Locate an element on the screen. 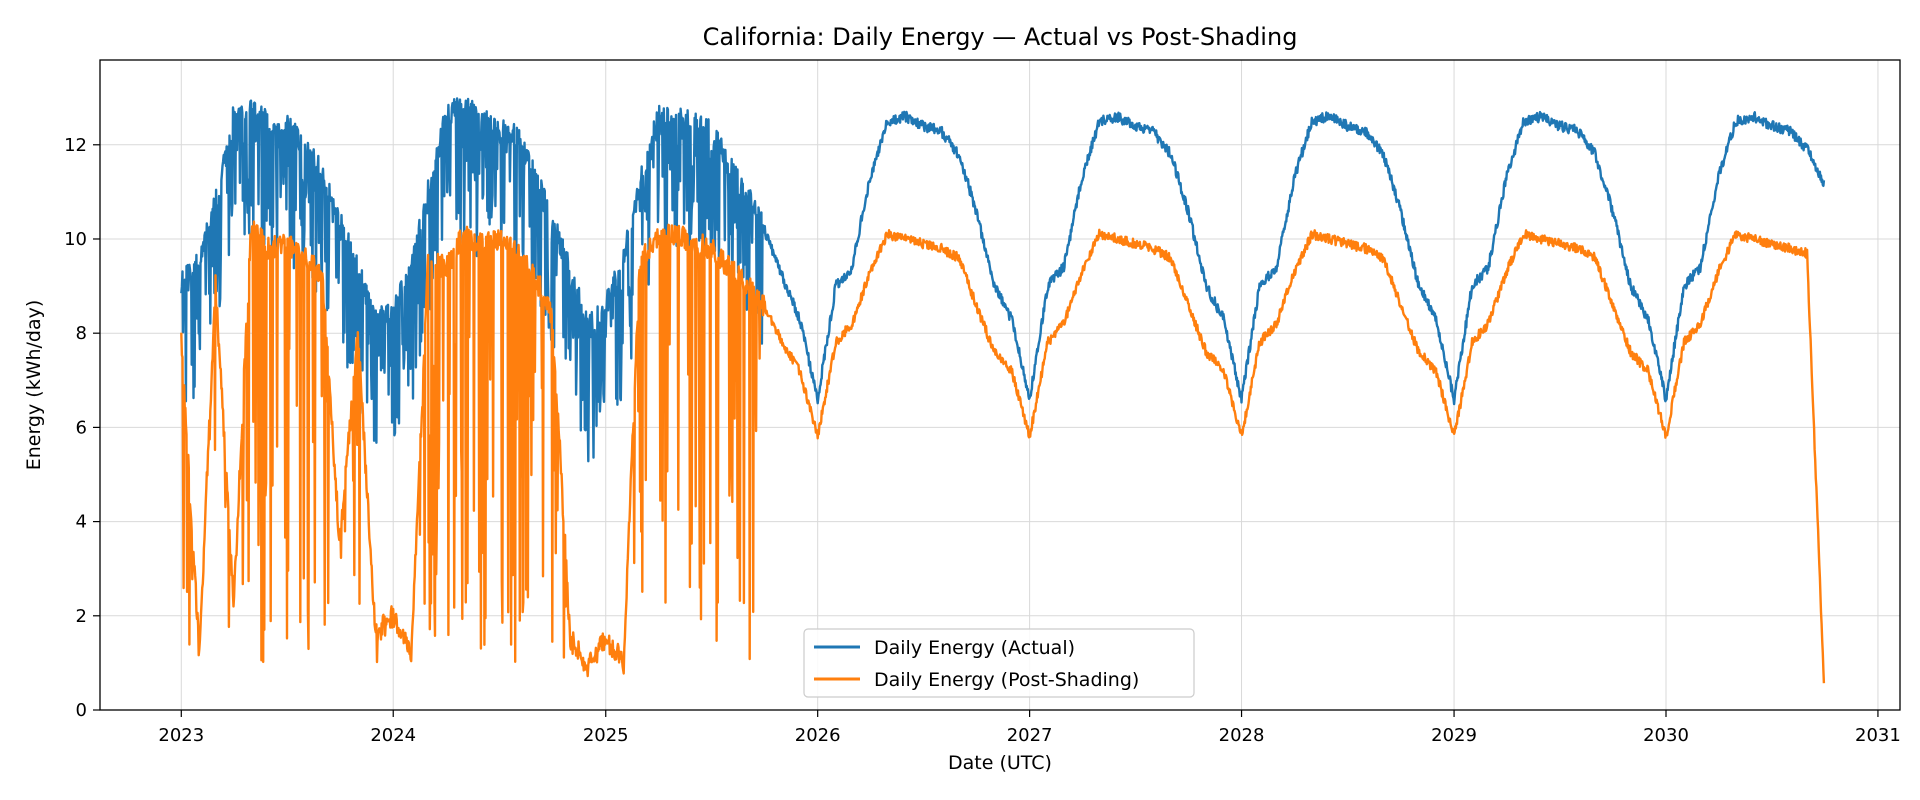  y-axis-ticks: 0 2 4 6 8 10 12 is located at coordinates (82, 428).